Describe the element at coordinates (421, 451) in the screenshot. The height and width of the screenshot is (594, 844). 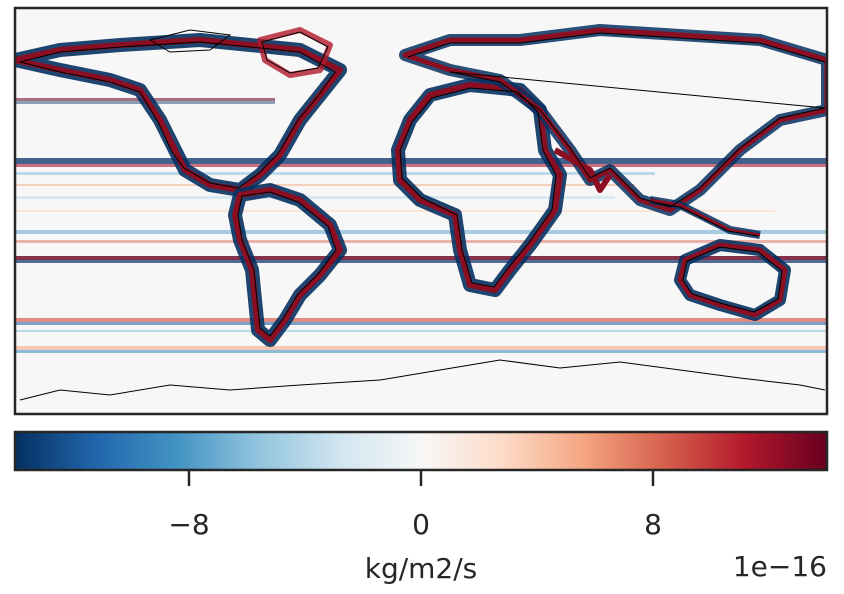
I see `colorbar-gradient` at that location.